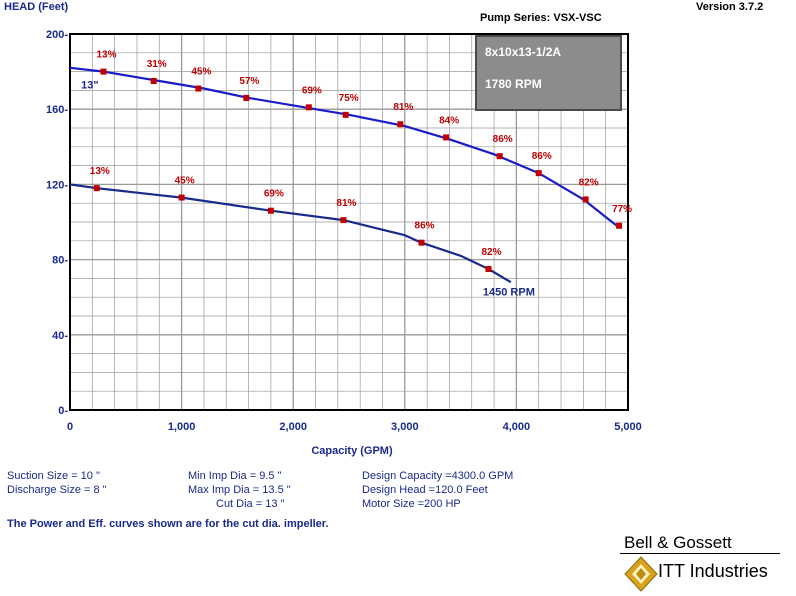  What do you see at coordinates (509, 292) in the screenshot?
I see `series-label-1450rpm: 1450 RPM` at bounding box center [509, 292].